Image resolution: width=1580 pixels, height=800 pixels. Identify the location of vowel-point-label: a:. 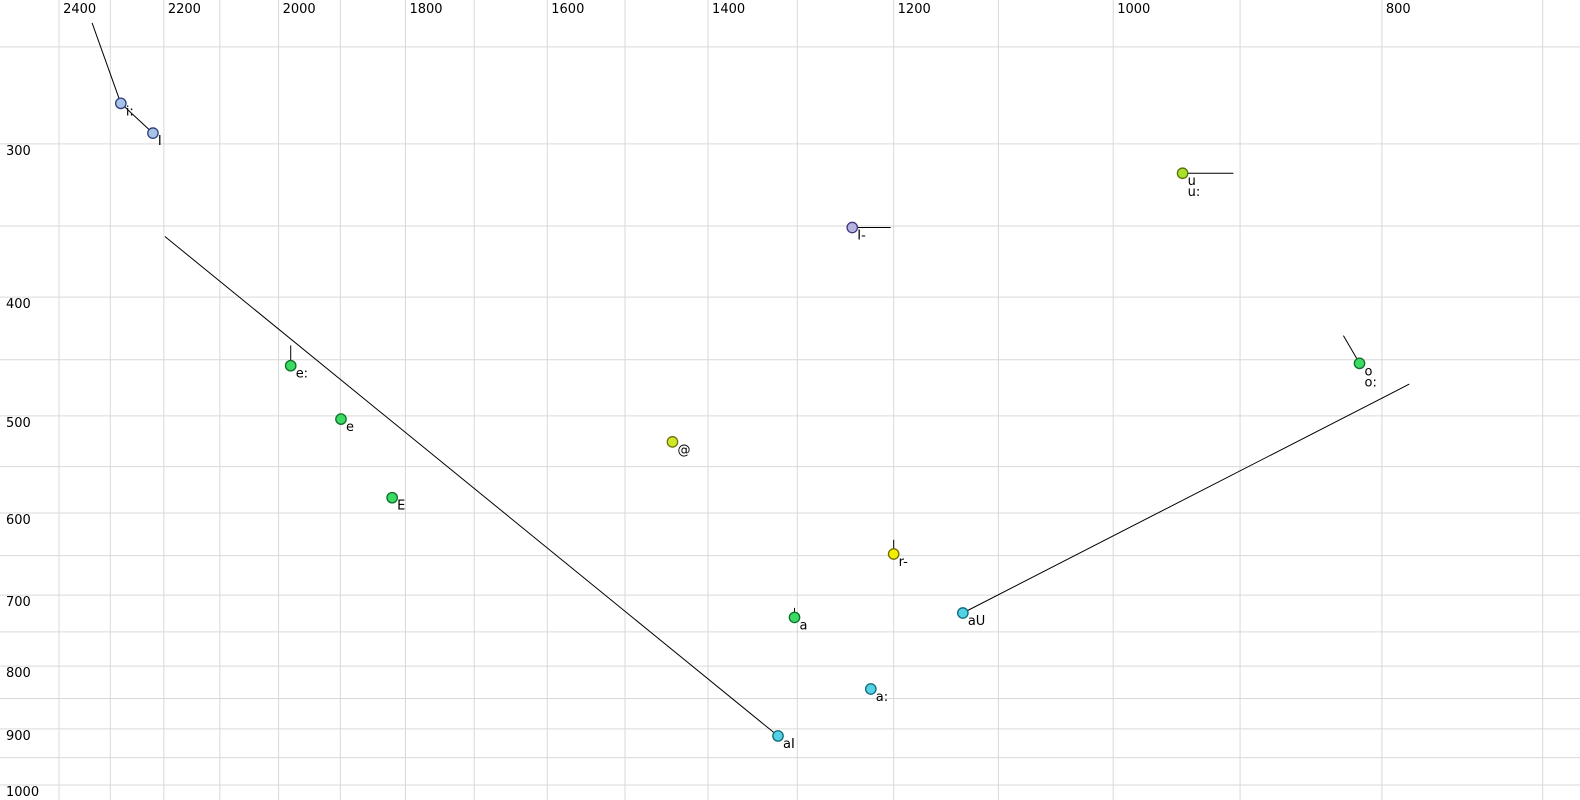
(882, 697).